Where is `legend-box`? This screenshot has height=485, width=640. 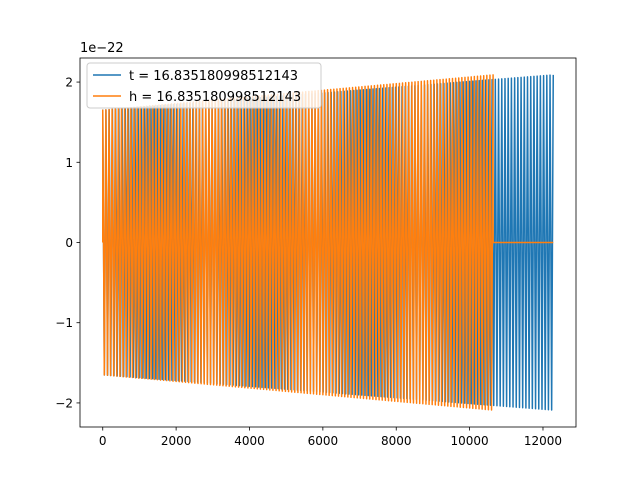
legend-box is located at coordinates (204, 85).